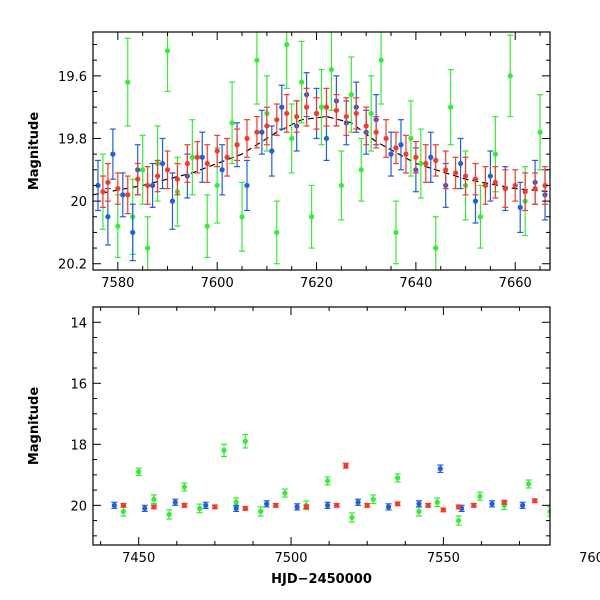 The width and height of the screenshot is (600, 600). Describe the element at coordinates (347, 479) in the screenshot. I see `series-green` at that location.